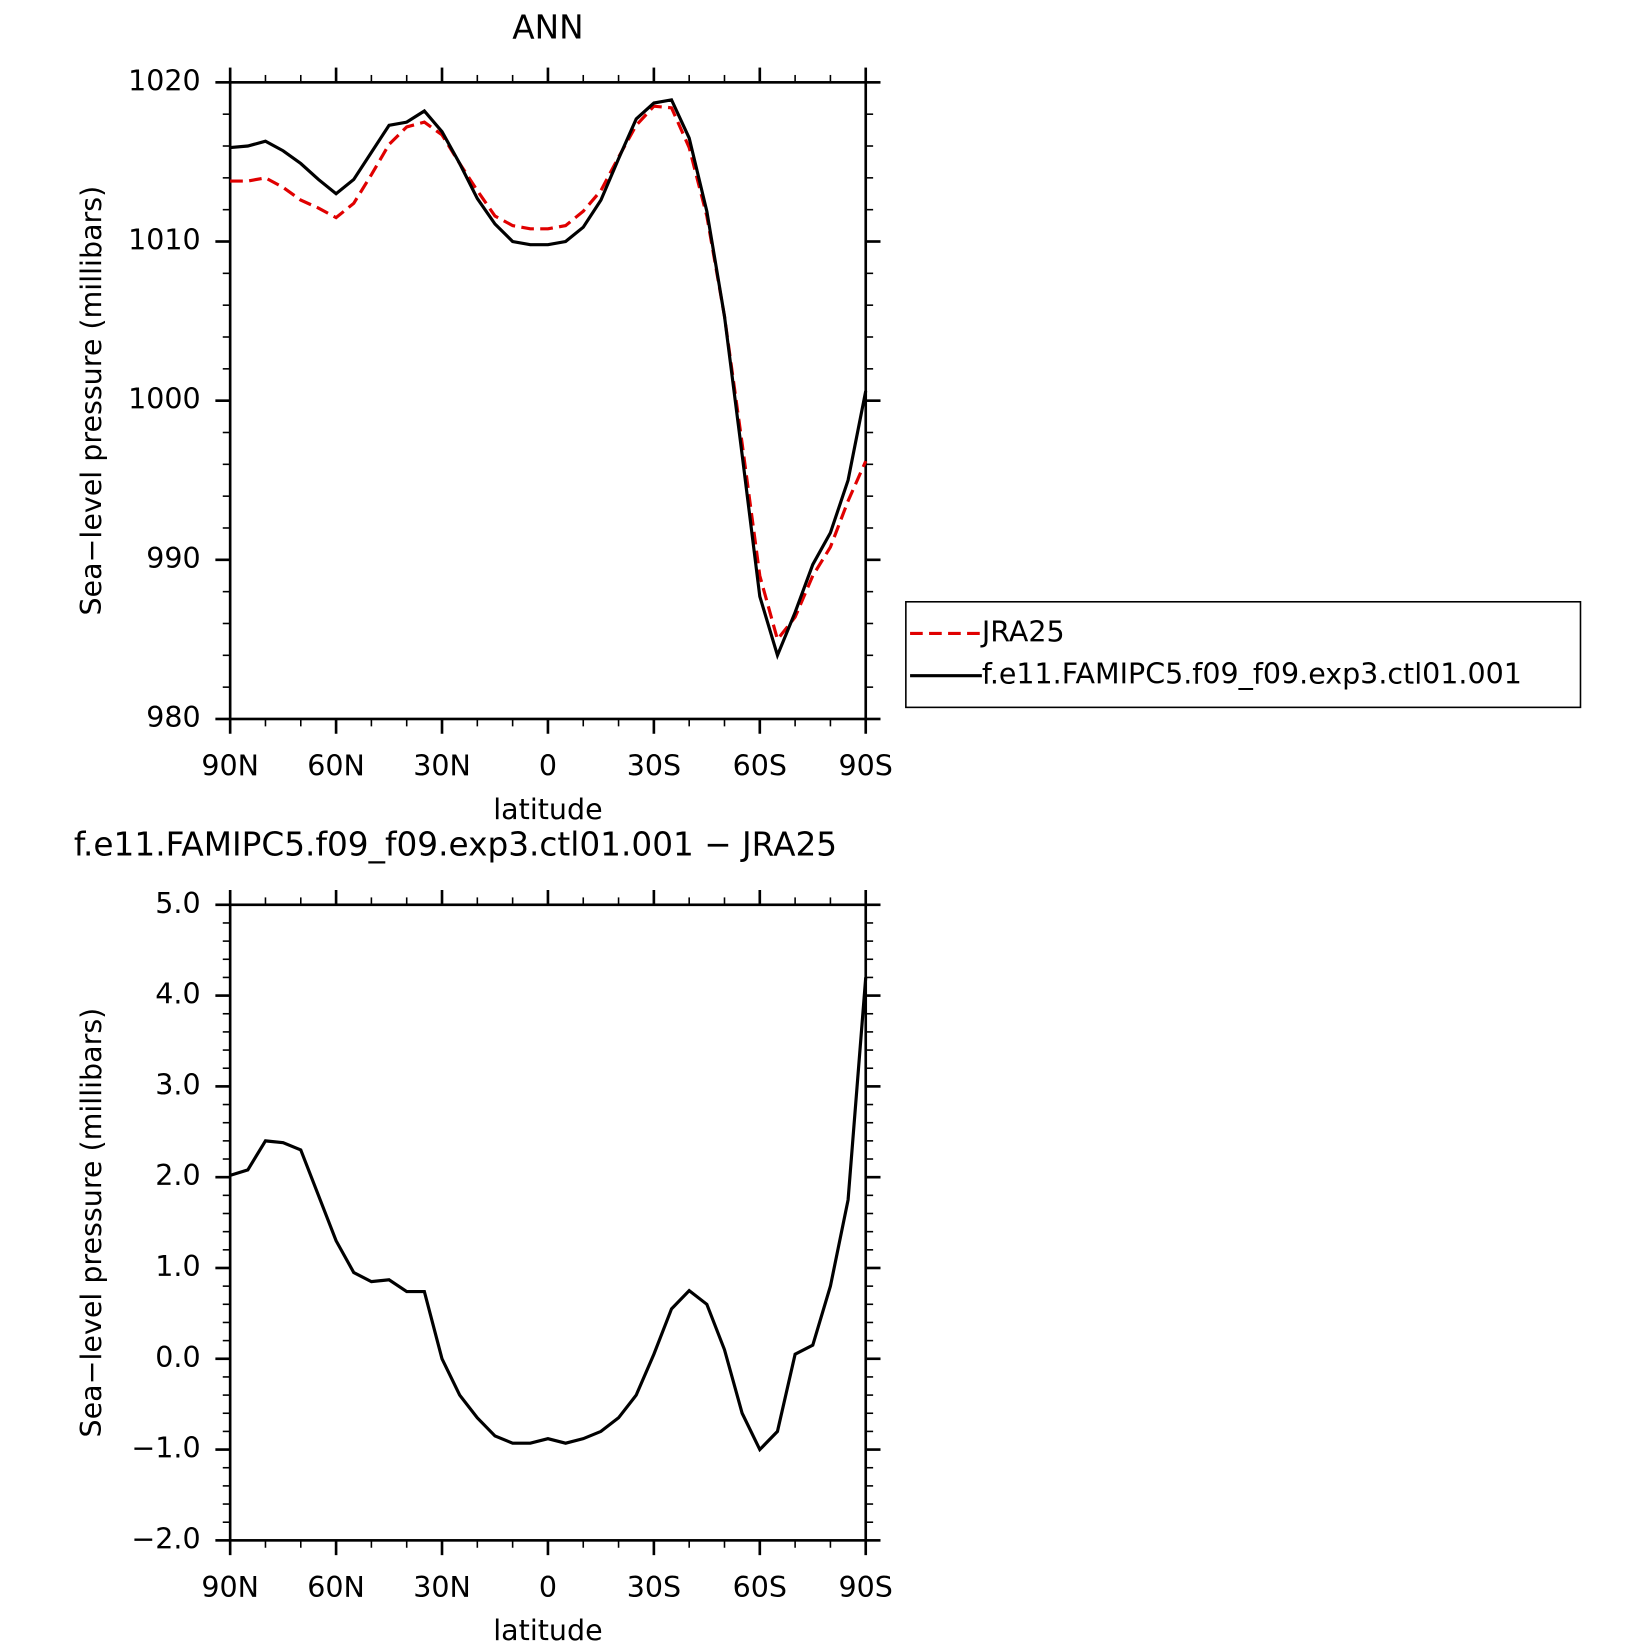 This screenshot has height=1647, width=1647. I want to click on y-tick-label: 980, so click(173, 717).